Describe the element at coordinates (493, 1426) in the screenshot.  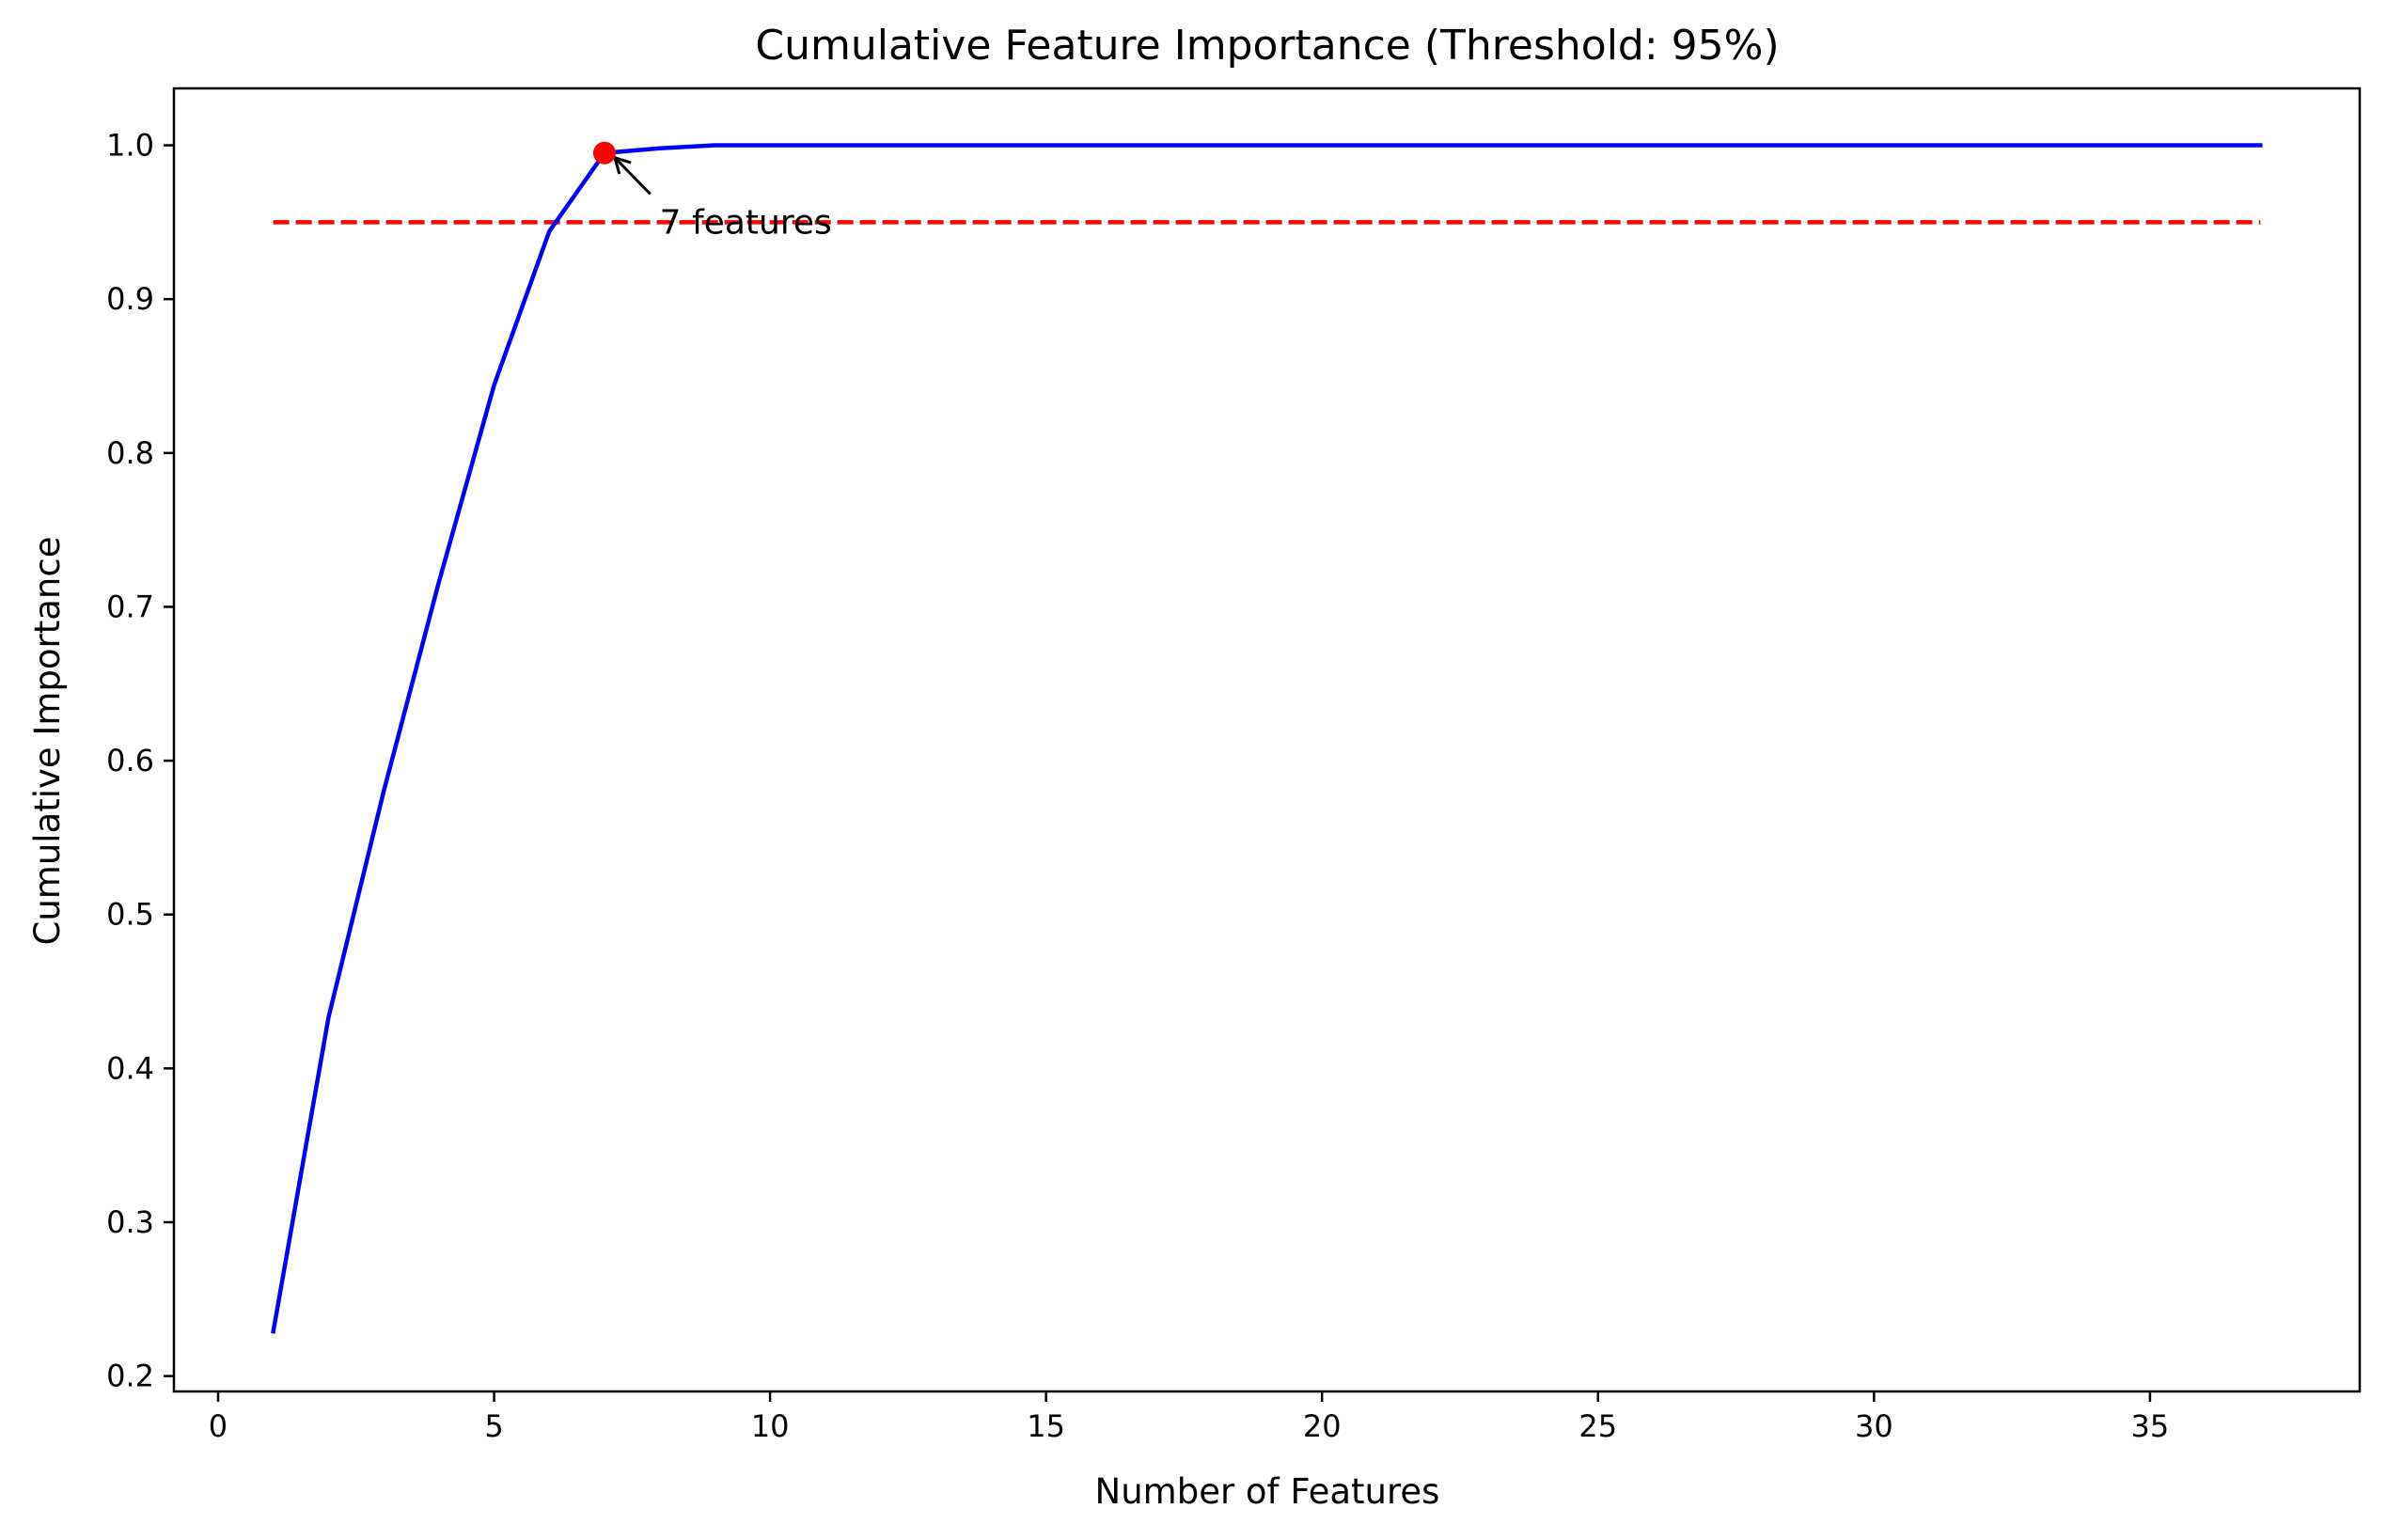
I see `x-tick-label: 5` at that location.